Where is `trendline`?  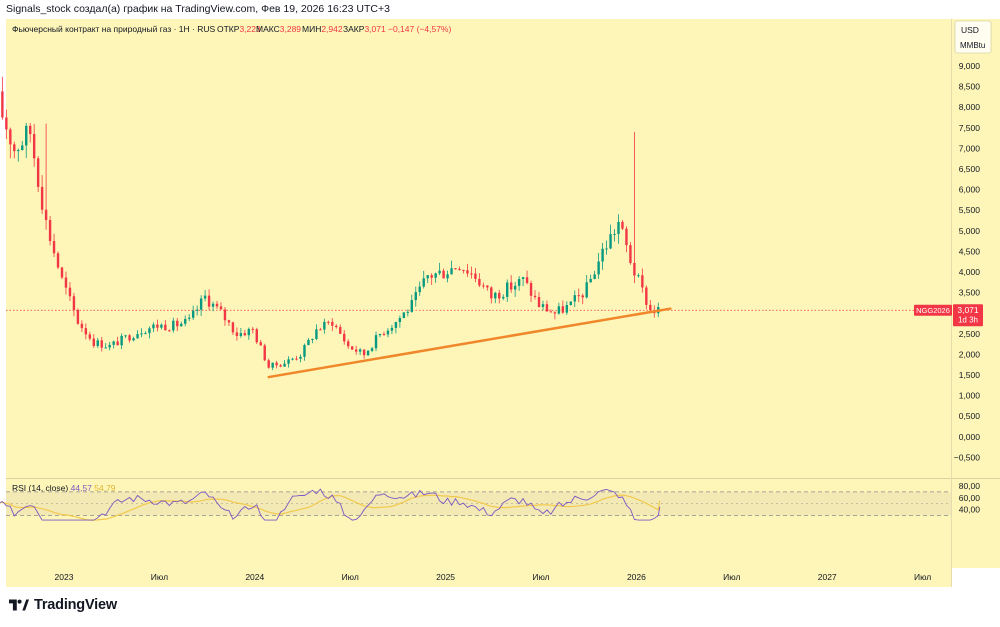 trendline is located at coordinates (469, 343).